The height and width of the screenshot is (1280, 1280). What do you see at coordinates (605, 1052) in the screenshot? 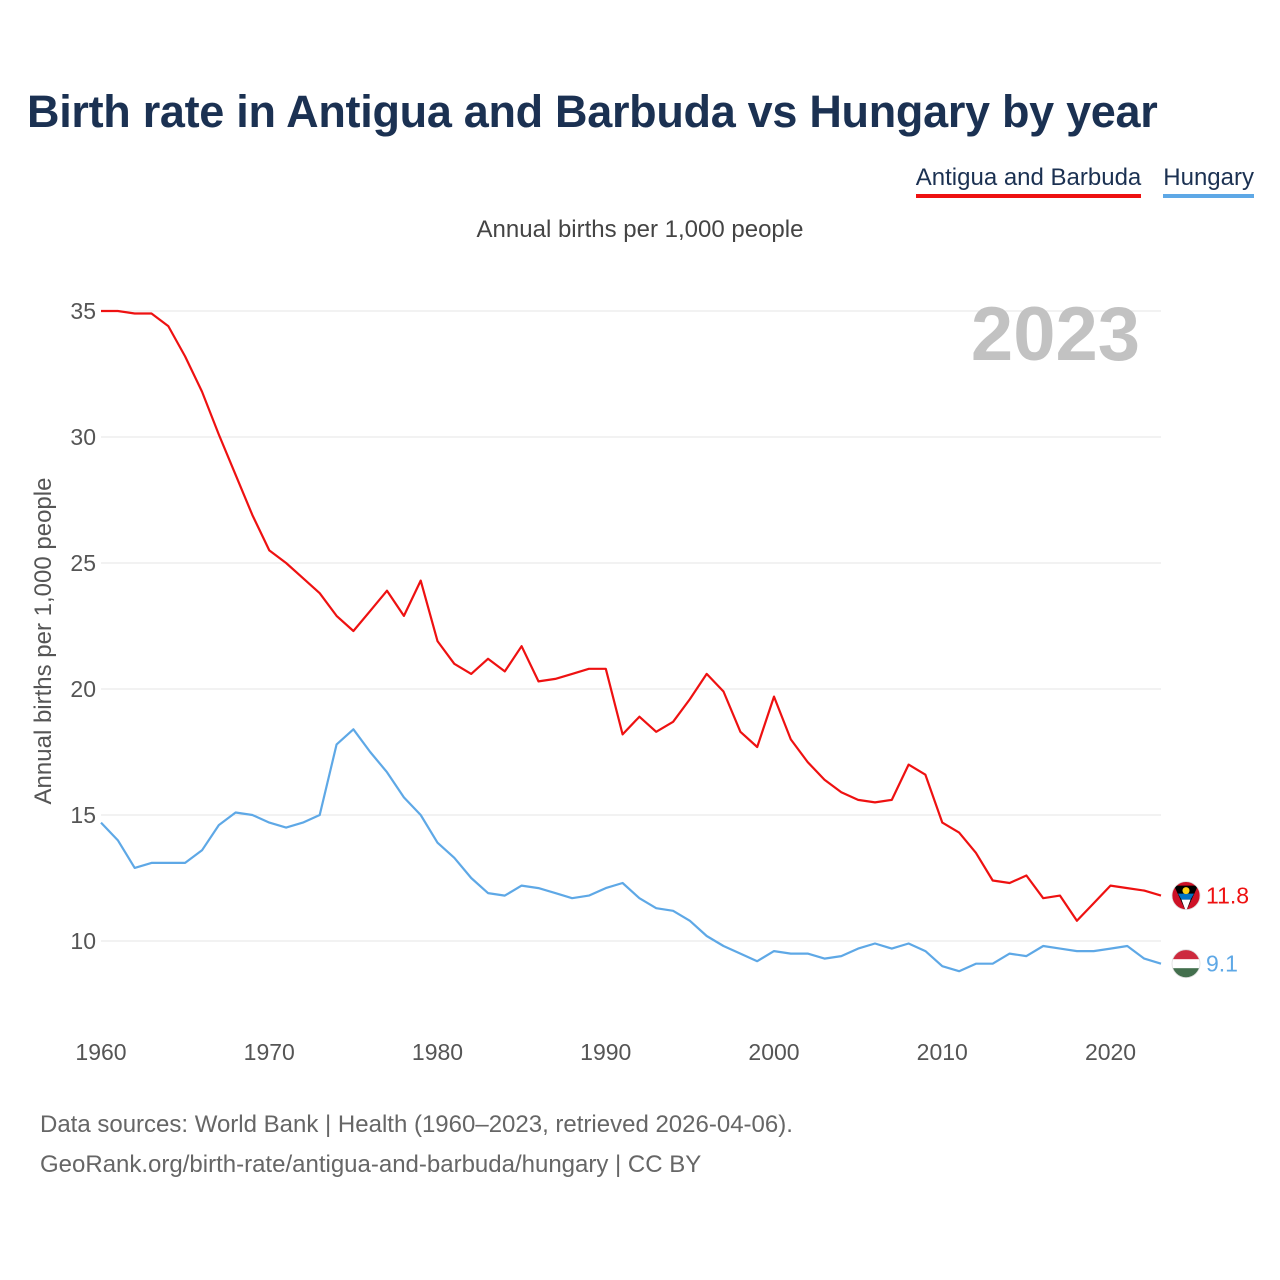
I see `x-tick-label: 1990` at bounding box center [605, 1052].